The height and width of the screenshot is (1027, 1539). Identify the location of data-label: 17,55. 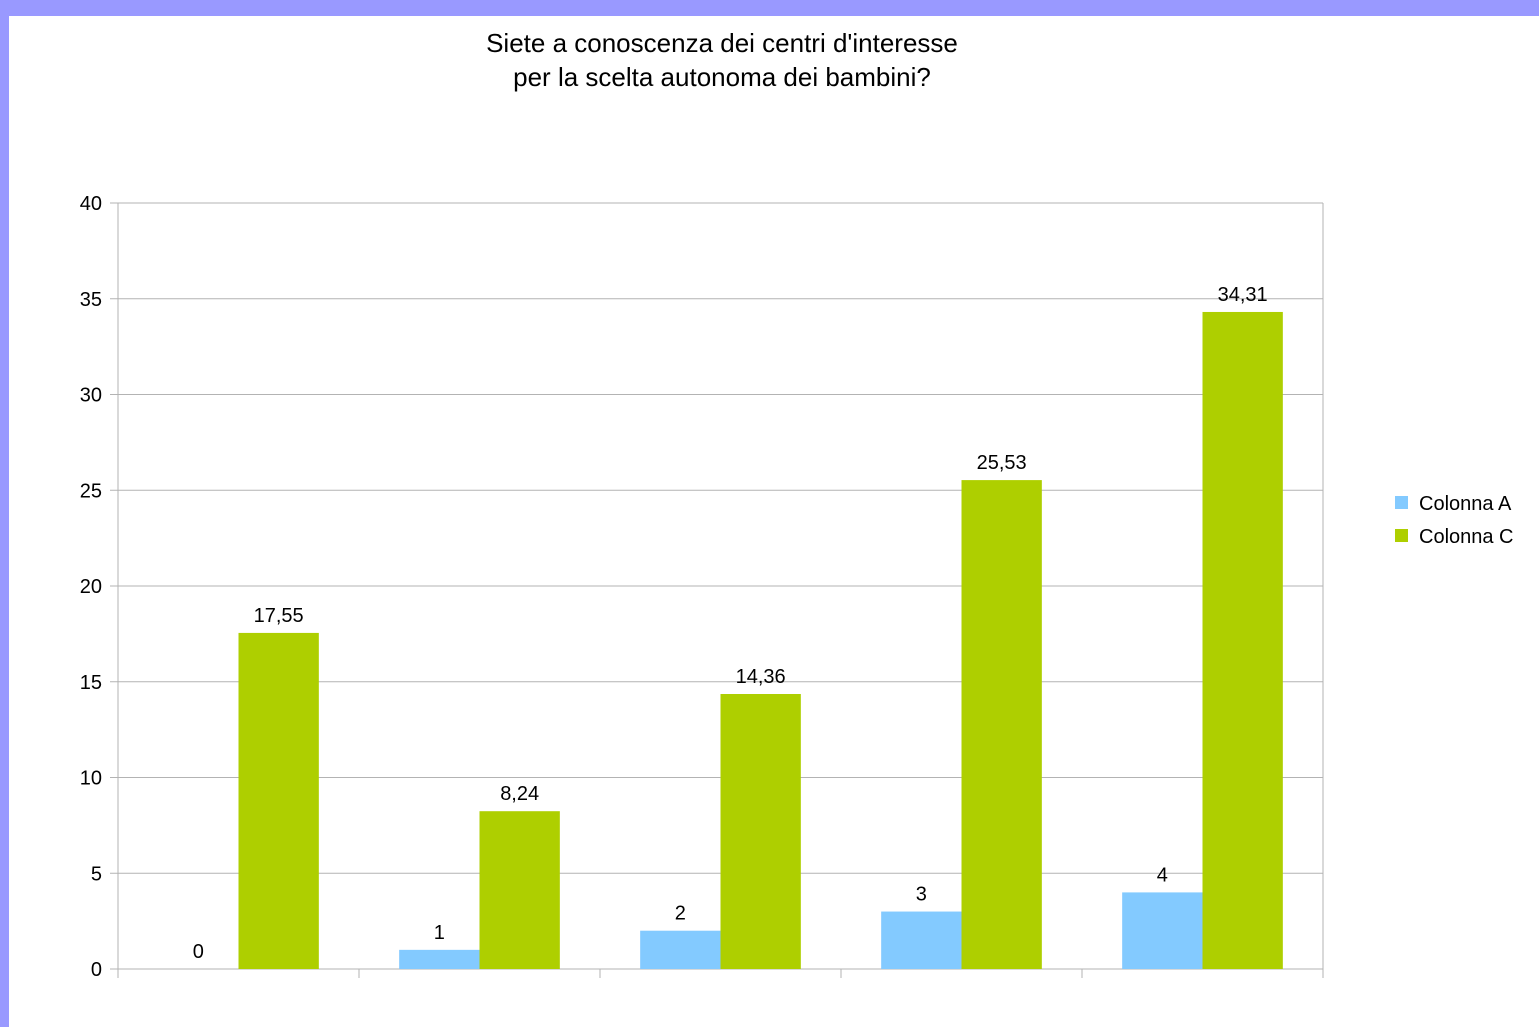
(279, 616).